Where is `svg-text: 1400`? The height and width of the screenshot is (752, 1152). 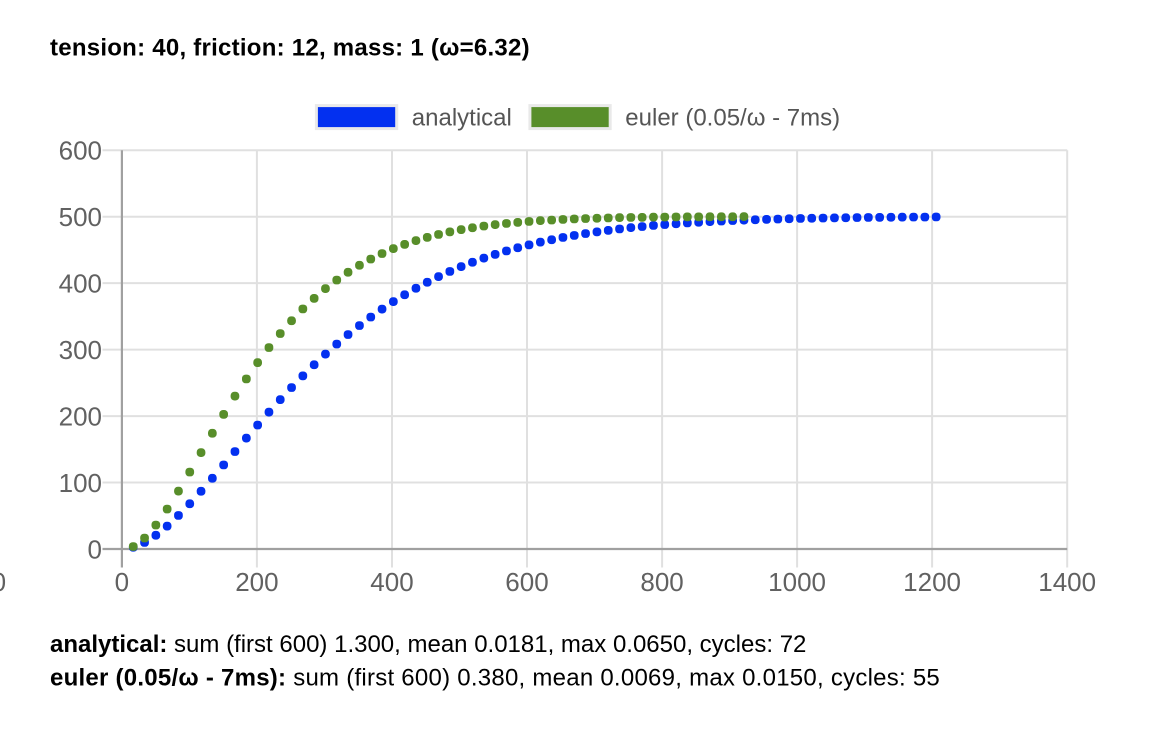 svg-text: 1400 is located at coordinates (1067, 582).